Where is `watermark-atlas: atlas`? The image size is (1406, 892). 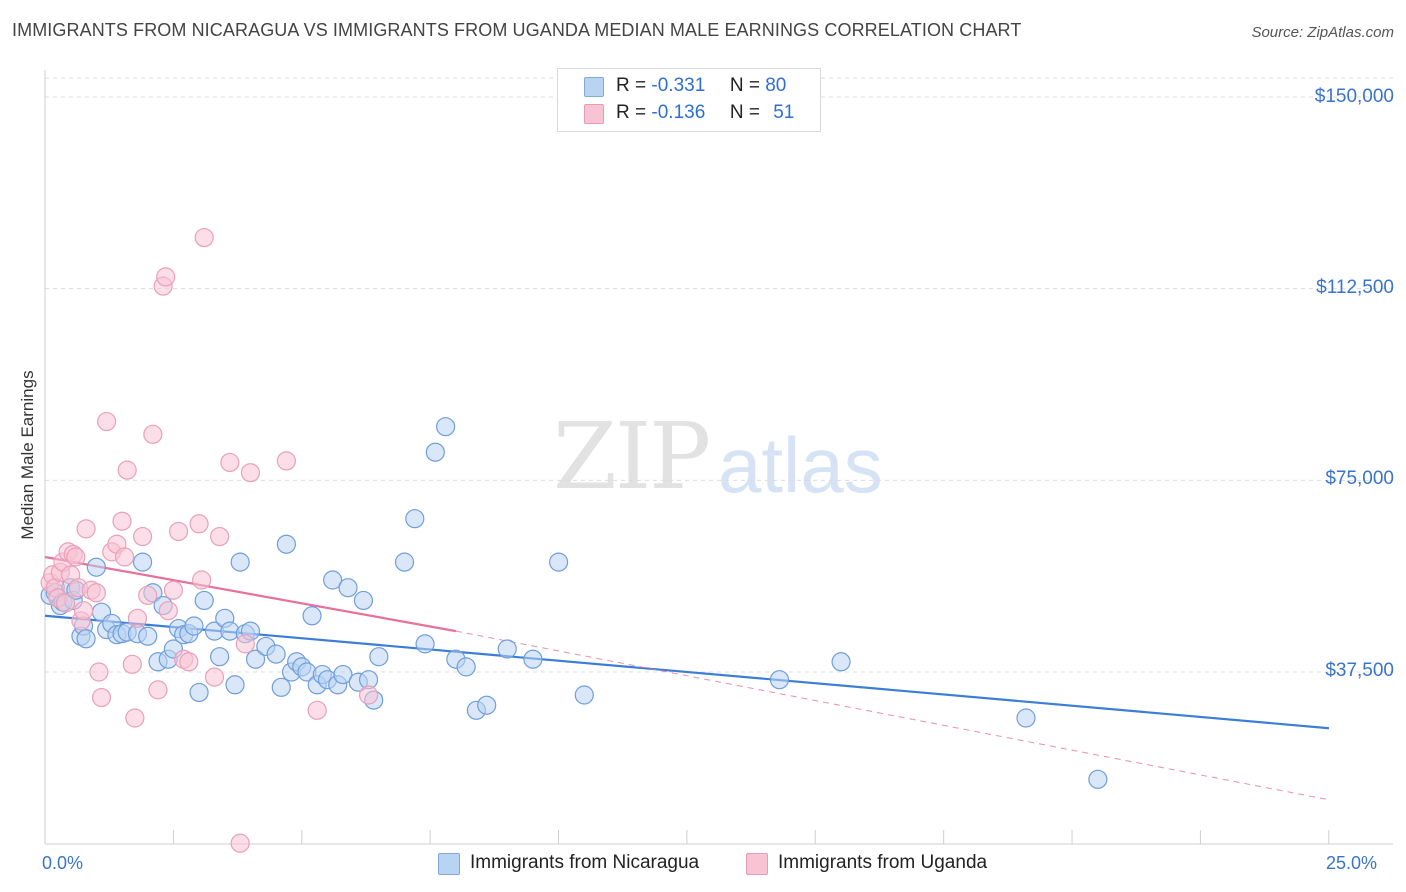
watermark-atlas: atlas is located at coordinates (800, 465).